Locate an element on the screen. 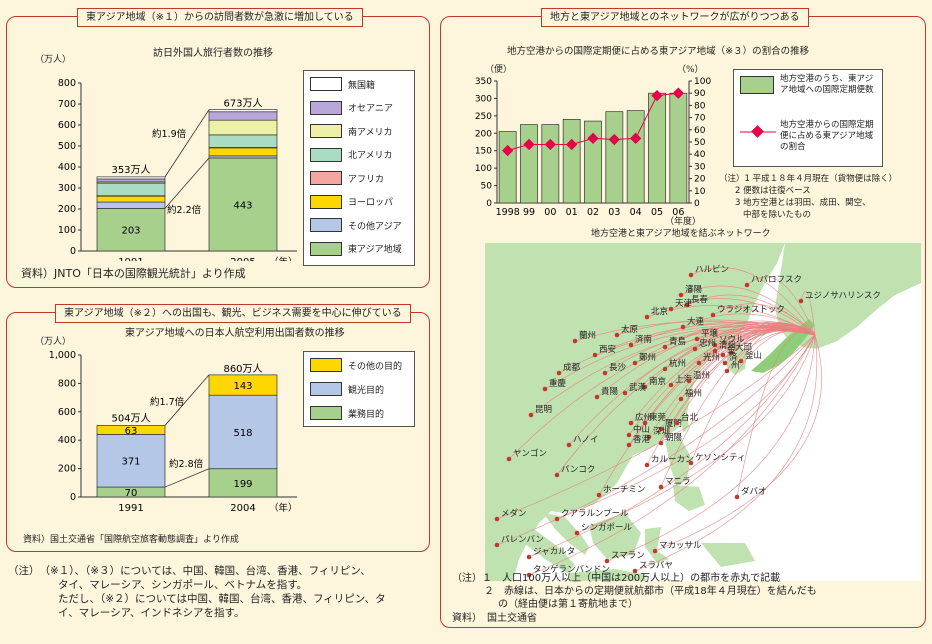 The height and width of the screenshot is (644, 932). legend-item: オセアニア is located at coordinates (351, 107).